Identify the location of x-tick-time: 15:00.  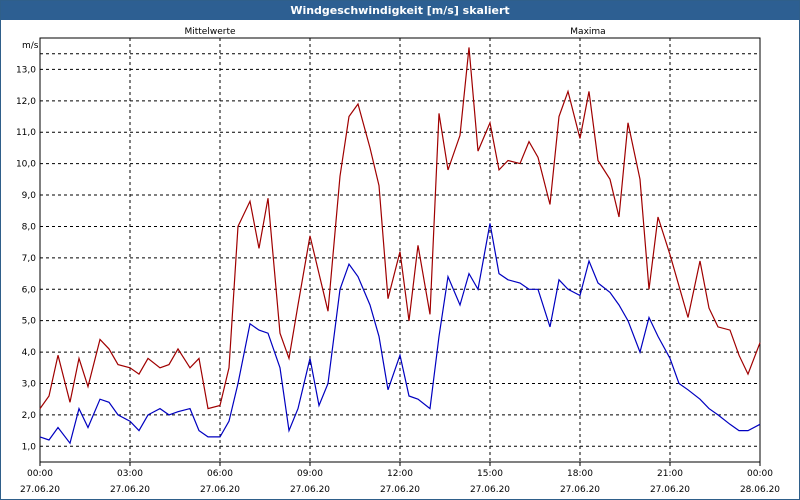
(490, 474).